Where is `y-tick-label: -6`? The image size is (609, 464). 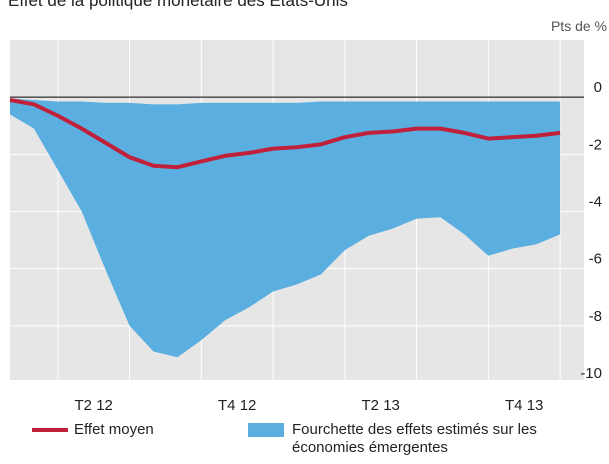 y-tick-label: -6 is located at coordinates (595, 259).